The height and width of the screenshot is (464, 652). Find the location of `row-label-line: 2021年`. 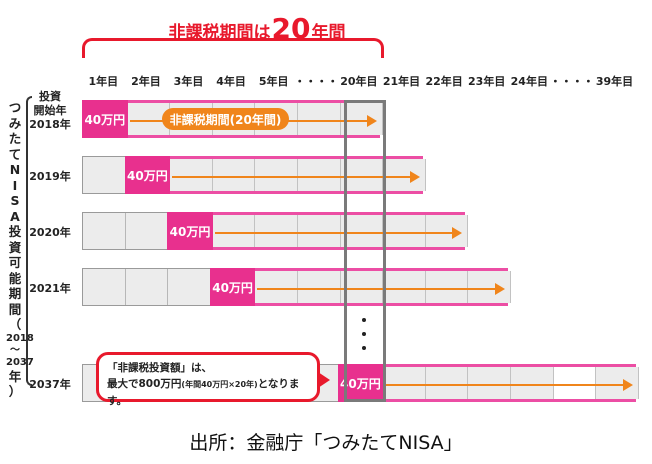

row-label-line: 2021年 is located at coordinates (50, 288).